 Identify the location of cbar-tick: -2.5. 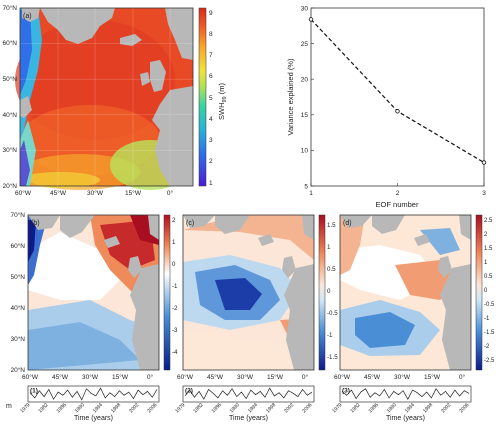
(489, 361).